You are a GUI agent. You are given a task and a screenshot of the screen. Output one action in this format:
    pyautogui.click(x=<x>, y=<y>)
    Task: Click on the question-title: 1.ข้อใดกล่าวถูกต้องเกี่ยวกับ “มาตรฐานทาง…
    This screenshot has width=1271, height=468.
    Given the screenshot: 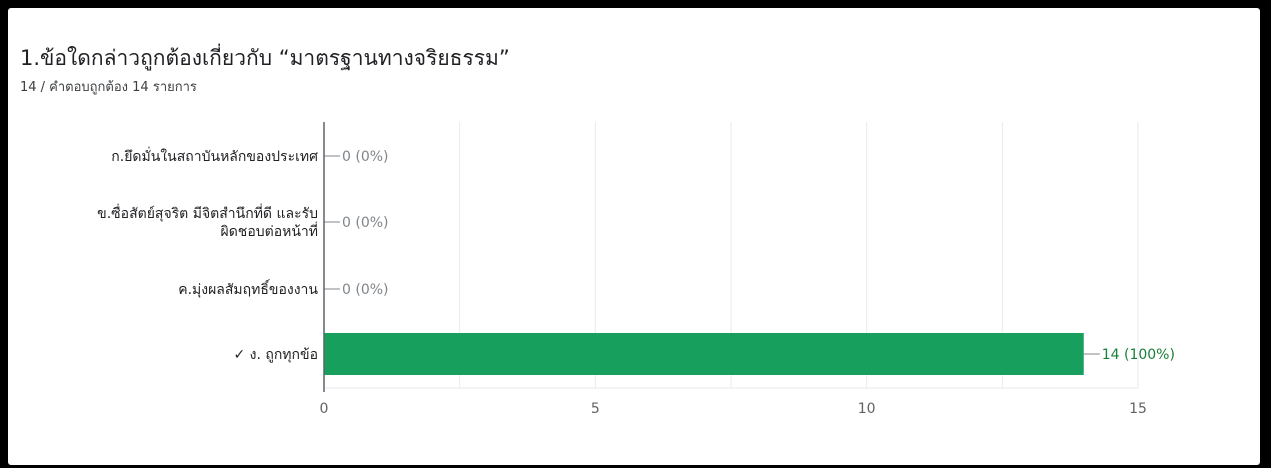 What is the action you would take?
    pyautogui.click(x=265, y=58)
    